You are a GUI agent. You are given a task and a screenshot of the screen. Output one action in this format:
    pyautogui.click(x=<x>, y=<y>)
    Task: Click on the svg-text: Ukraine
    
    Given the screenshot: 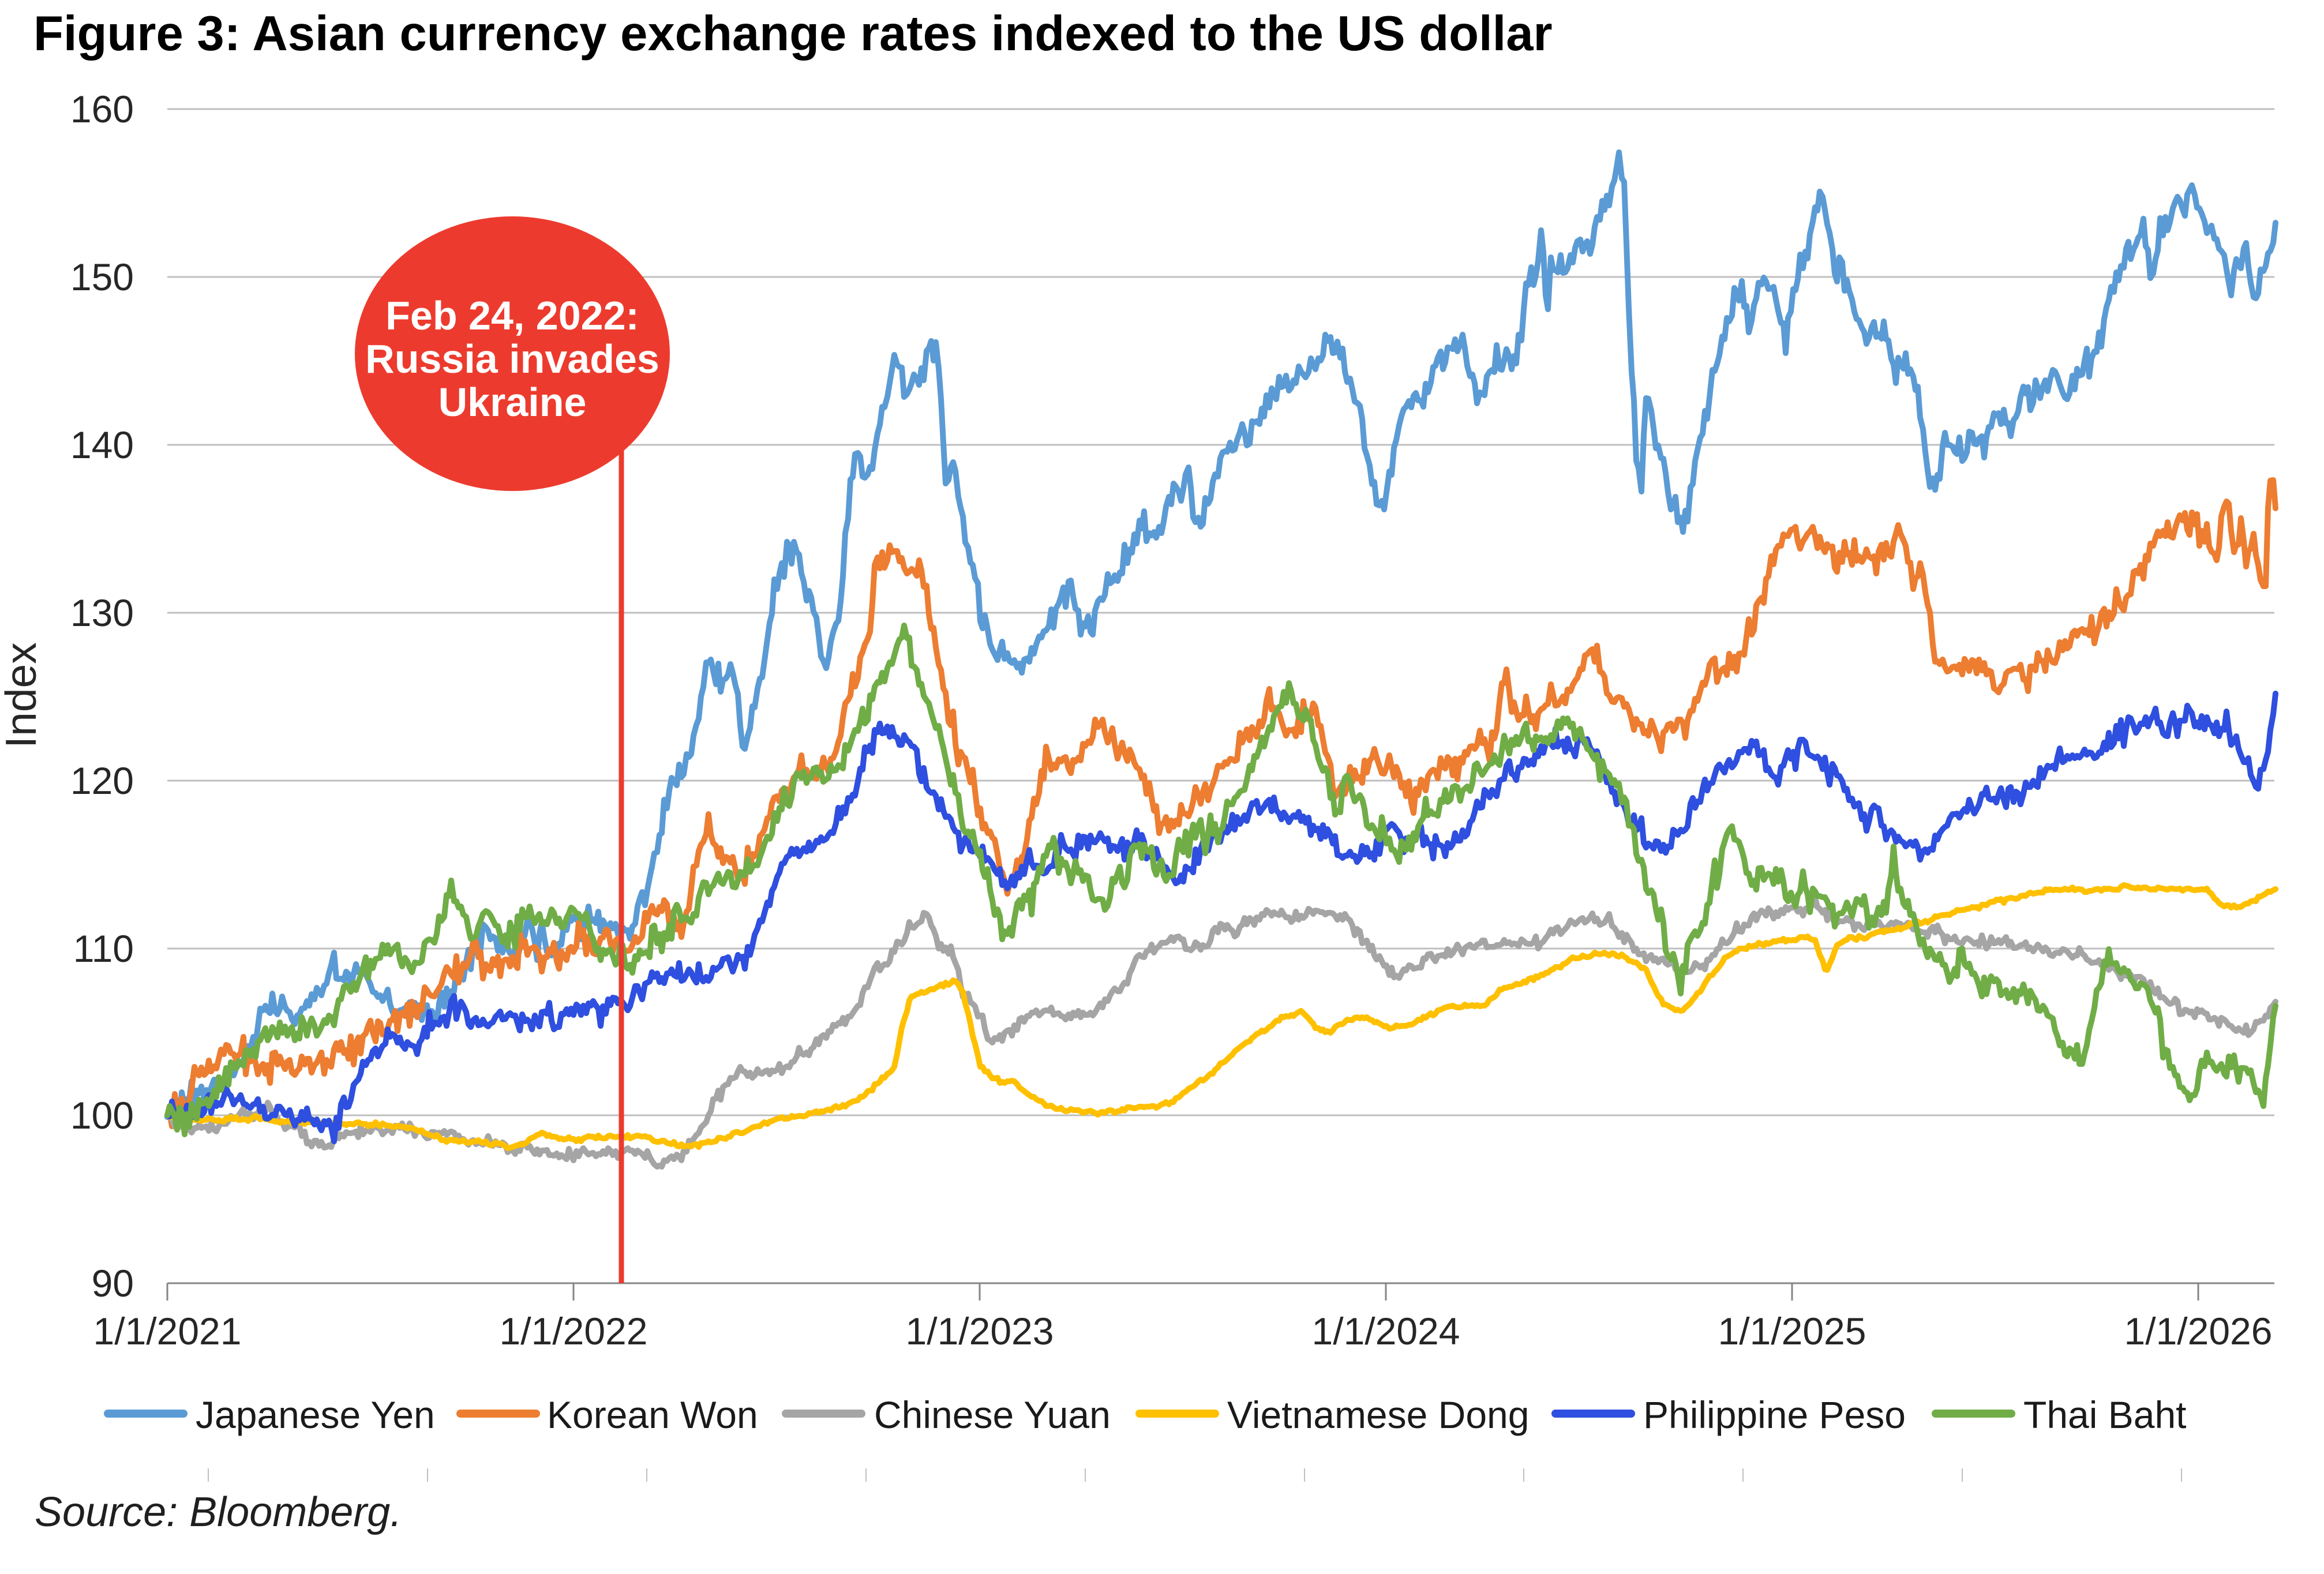 What is the action you would take?
    pyautogui.click(x=512, y=402)
    